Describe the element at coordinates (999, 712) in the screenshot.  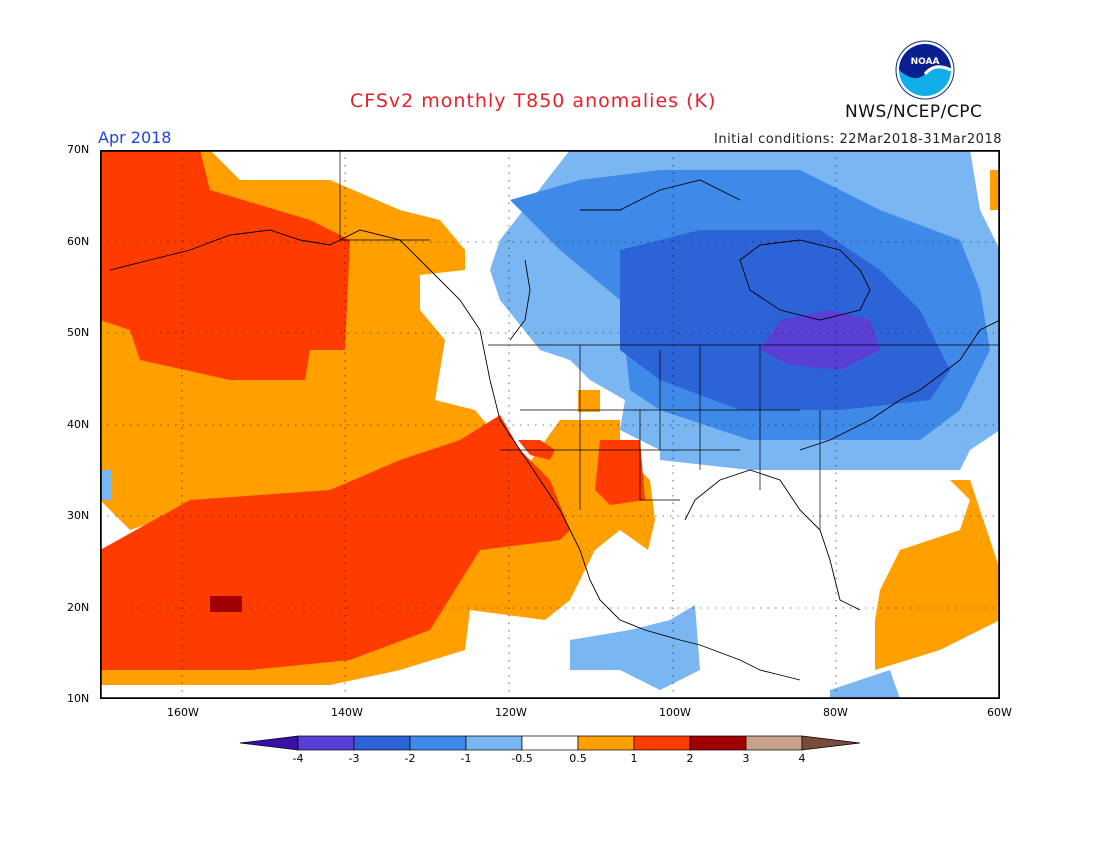
I see `lon-label: 60W` at that location.